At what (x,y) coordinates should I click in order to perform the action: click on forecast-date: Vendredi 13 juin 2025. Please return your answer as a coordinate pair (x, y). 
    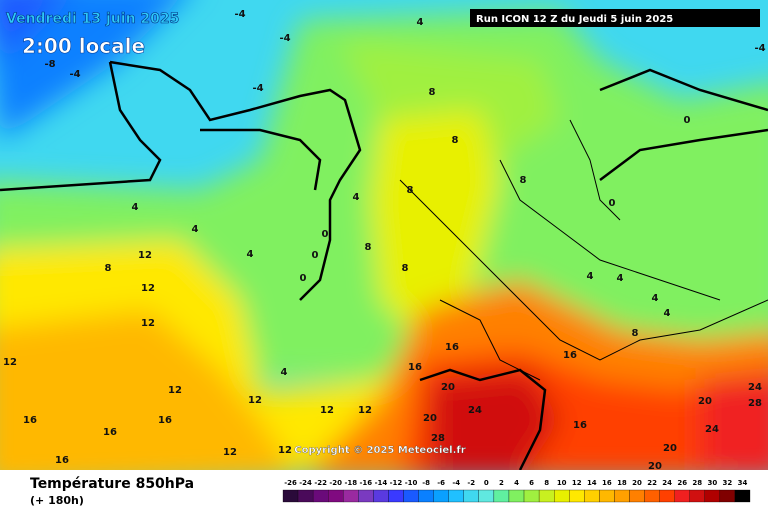
    Looking at the image, I should click on (92, 19).